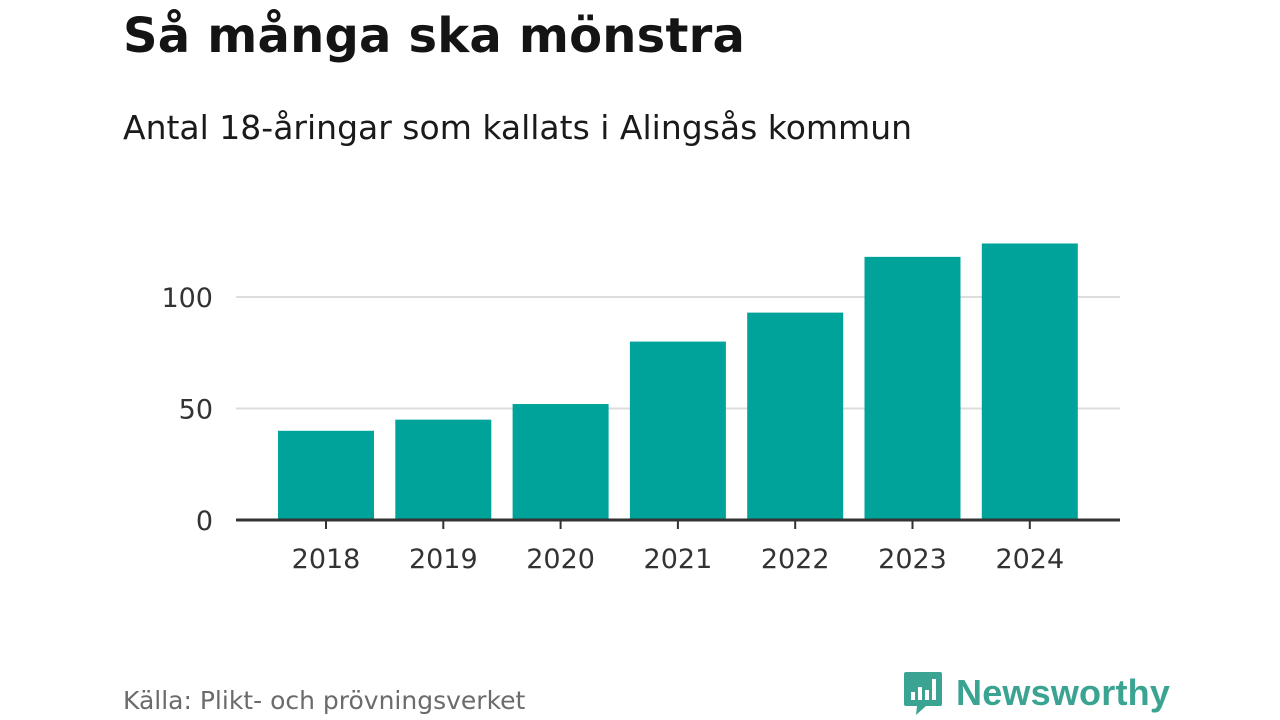 This screenshot has height=720, width=1280. What do you see at coordinates (187, 298) in the screenshot?
I see `y-tick-label: 100` at bounding box center [187, 298].